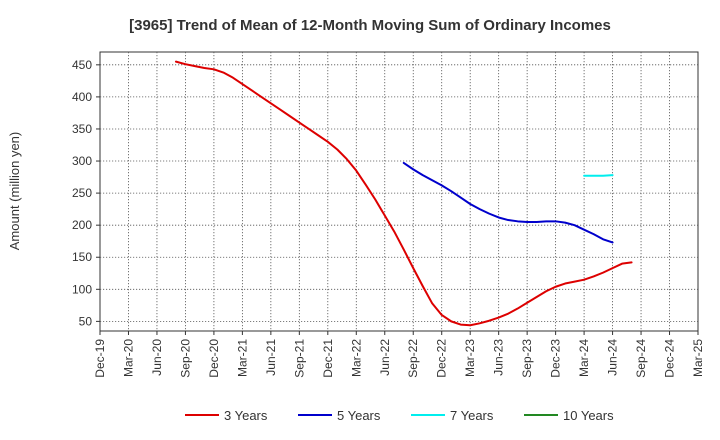 The image size is (720, 440). I want to click on y-tick-label: 100, so click(82, 289).